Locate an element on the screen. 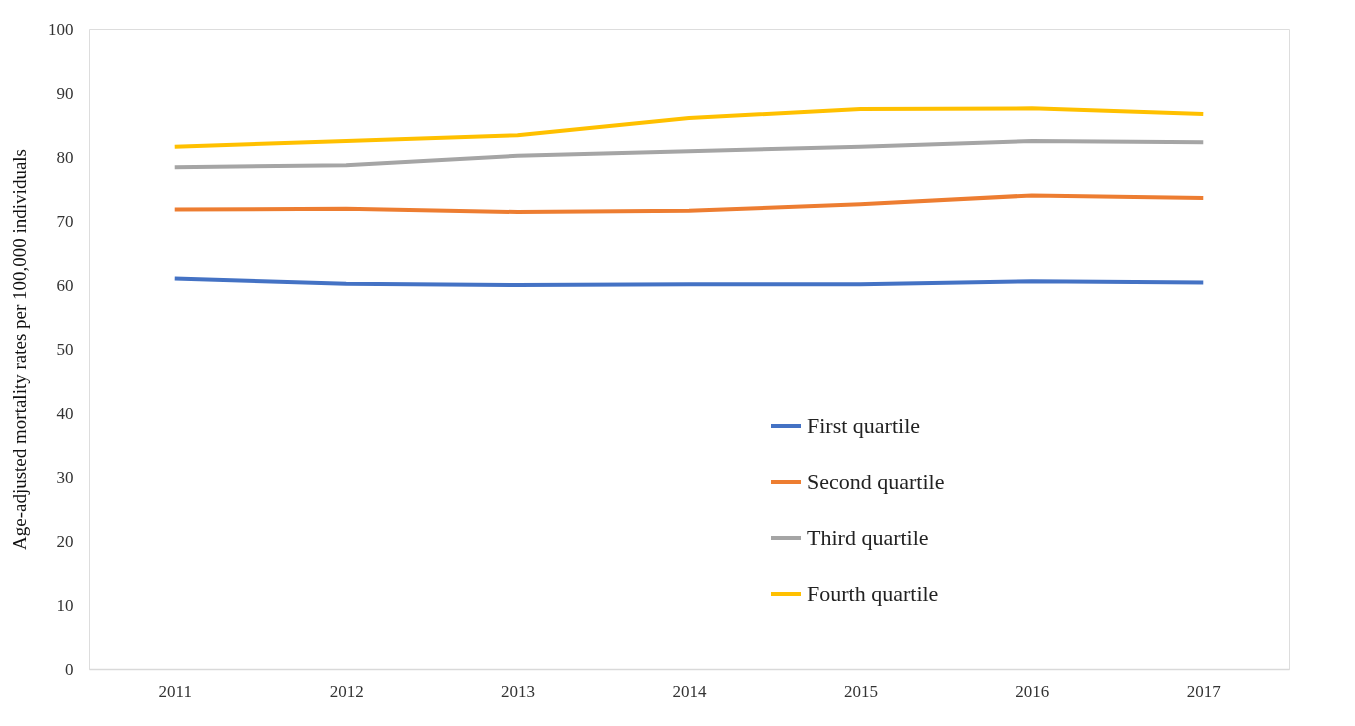 The height and width of the screenshot is (726, 1355). x-tick-label: 2012 is located at coordinates (346, 691).